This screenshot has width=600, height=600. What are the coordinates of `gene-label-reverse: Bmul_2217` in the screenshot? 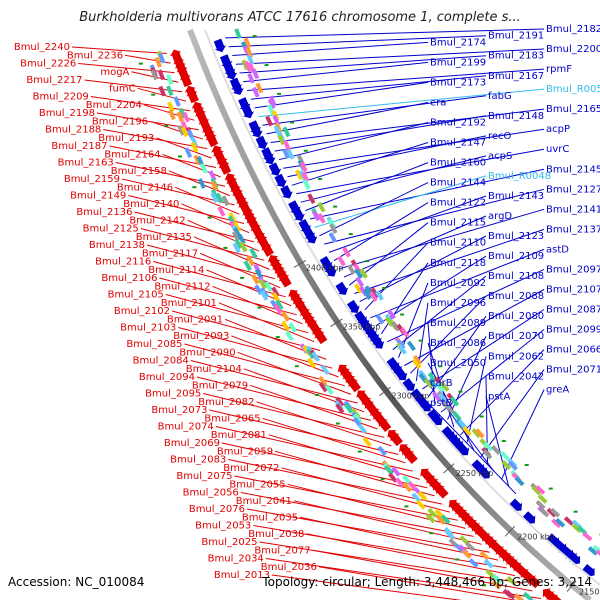 It's located at (54, 80).